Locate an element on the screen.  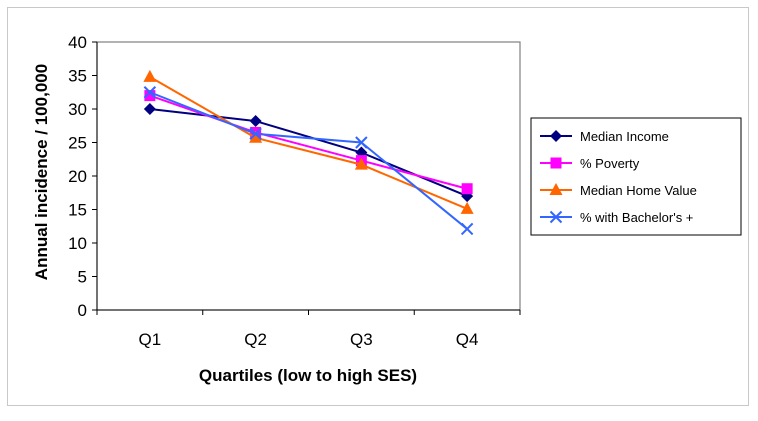
legend-item-poverty: % Poverty is located at coordinates (590, 163).